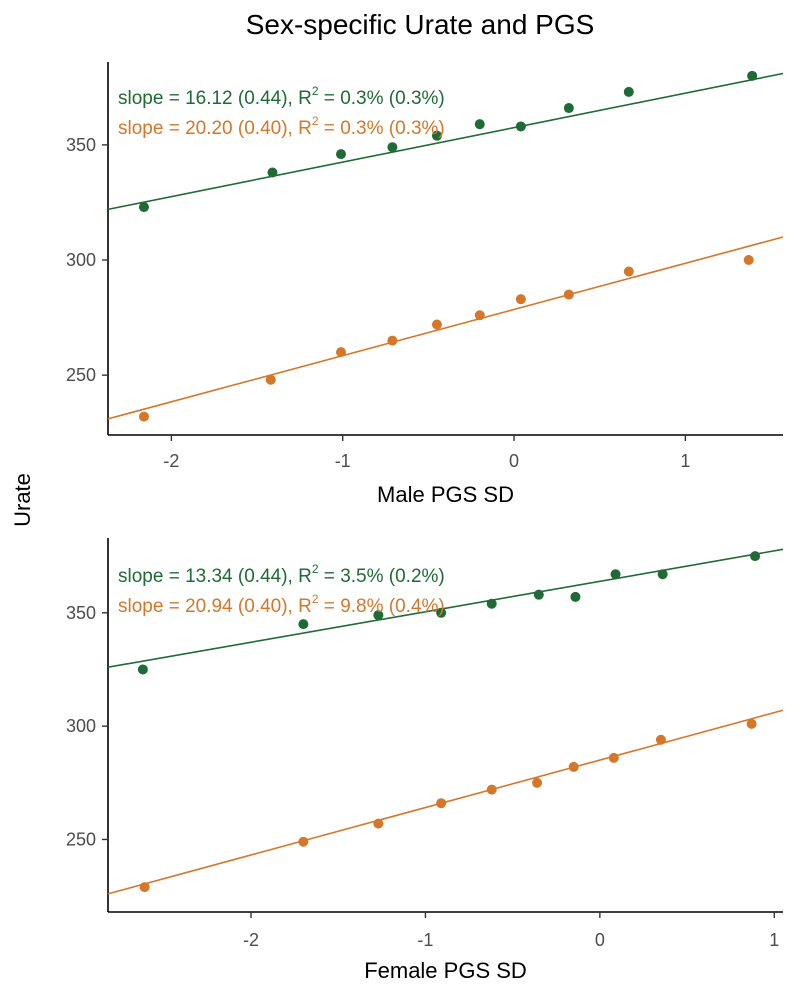 The width and height of the screenshot is (800, 1000). What do you see at coordinates (445, 494) in the screenshot?
I see `x-axis-title: Male PGS SD` at bounding box center [445, 494].